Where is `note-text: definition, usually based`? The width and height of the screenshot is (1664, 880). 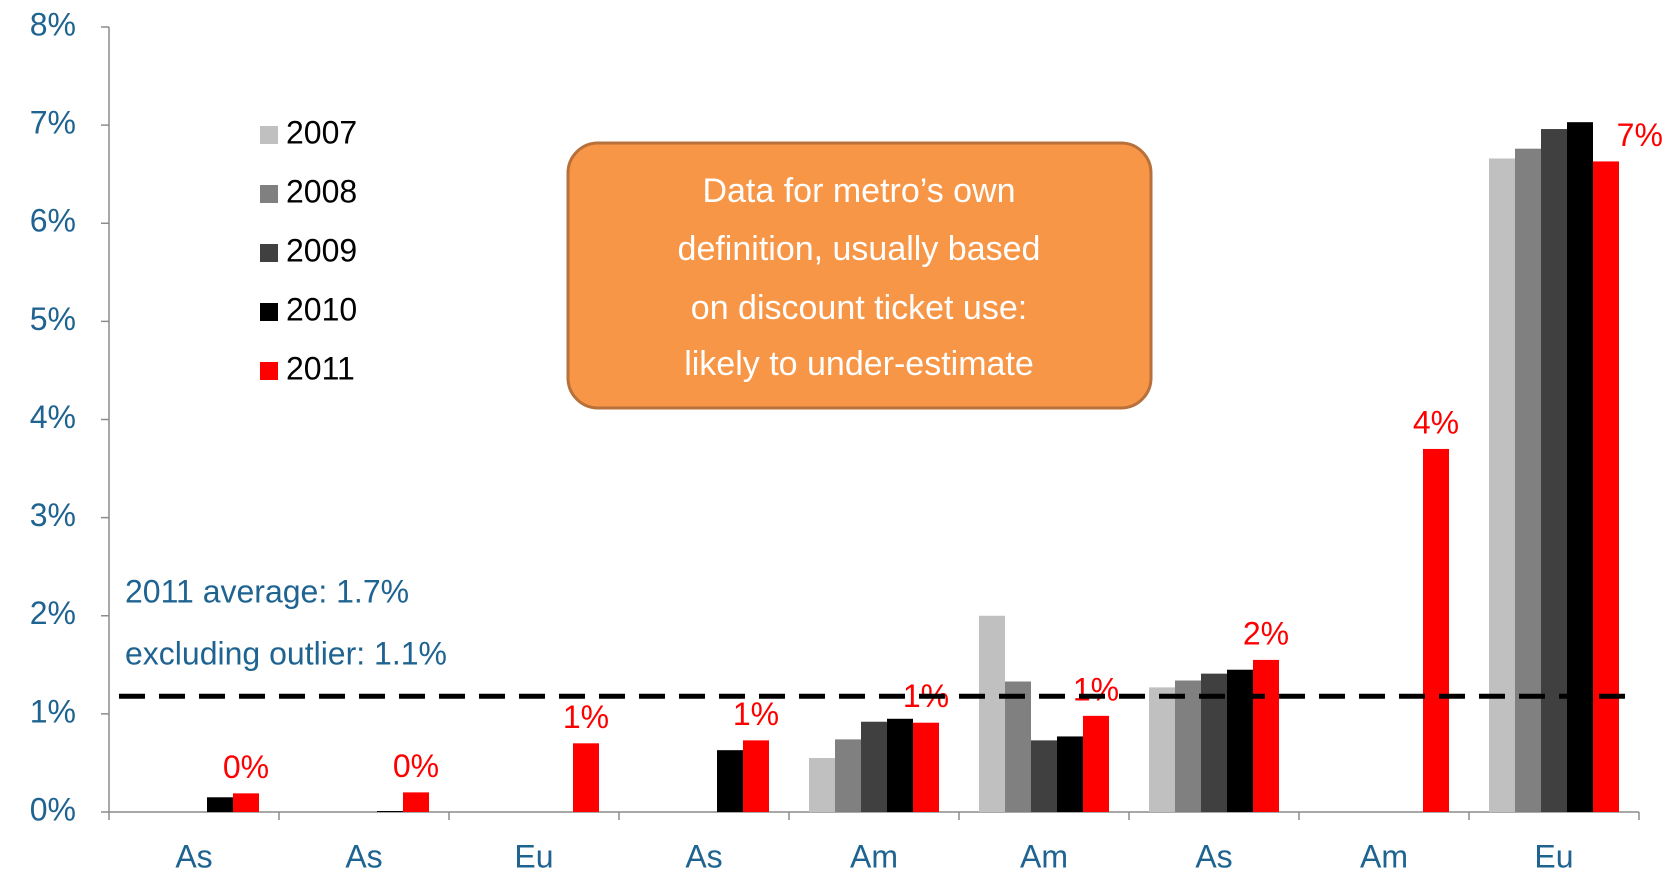
note-text: definition, usually based is located at coordinates (859, 249).